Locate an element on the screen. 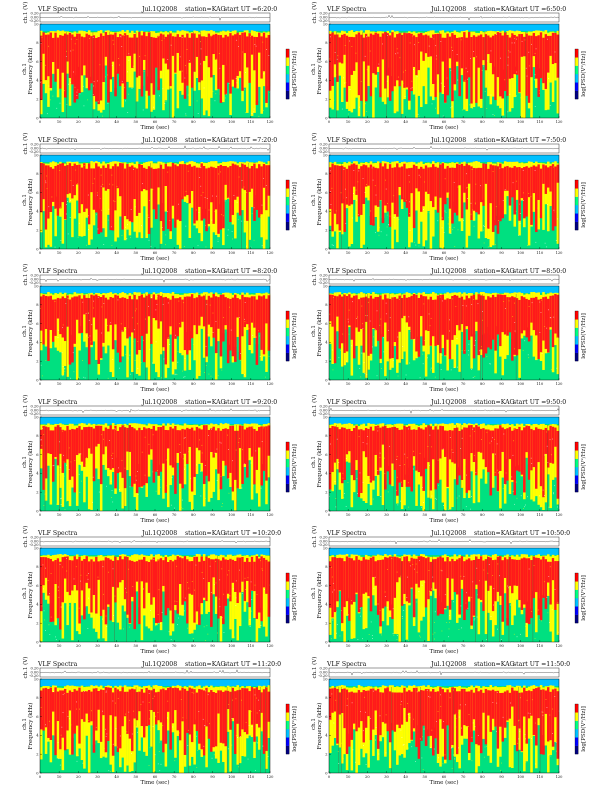 This screenshot has height=792, width=612. x-tick-label: 20 is located at coordinates (367, 122).